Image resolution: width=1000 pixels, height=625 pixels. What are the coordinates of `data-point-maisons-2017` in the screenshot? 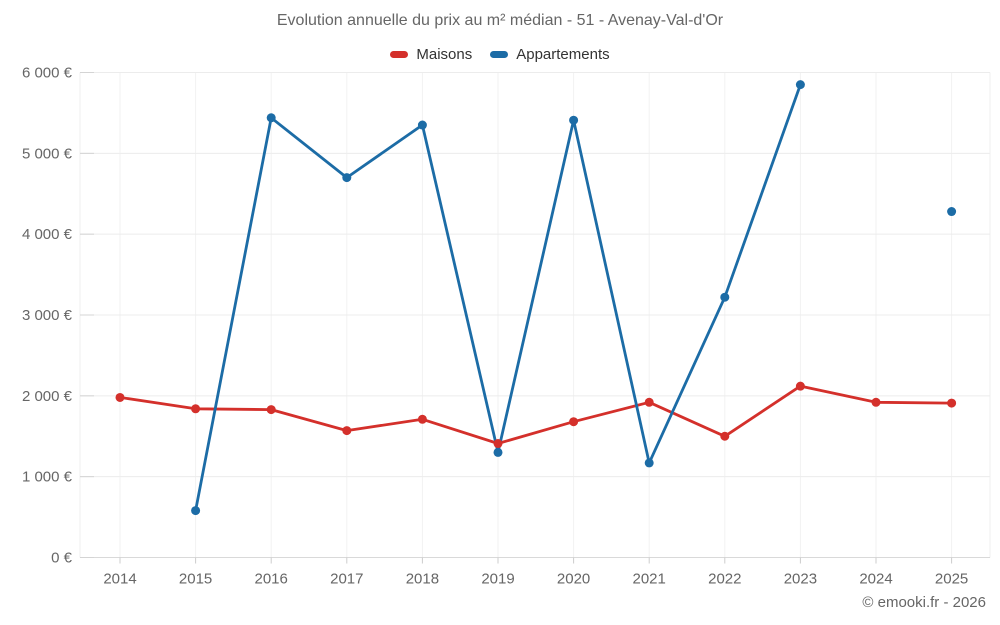 It's located at (347, 431).